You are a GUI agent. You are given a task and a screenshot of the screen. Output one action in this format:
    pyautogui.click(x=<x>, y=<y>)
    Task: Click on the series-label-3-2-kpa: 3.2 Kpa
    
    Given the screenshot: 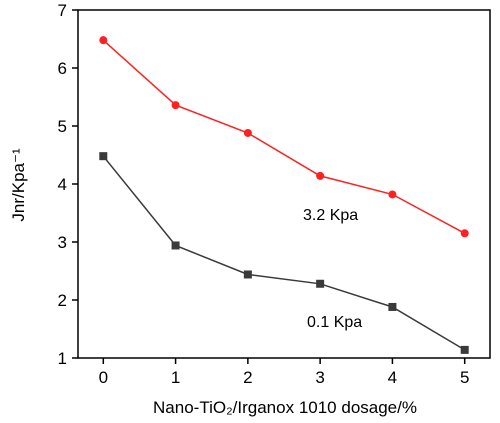 What is the action you would take?
    pyautogui.click(x=330, y=215)
    